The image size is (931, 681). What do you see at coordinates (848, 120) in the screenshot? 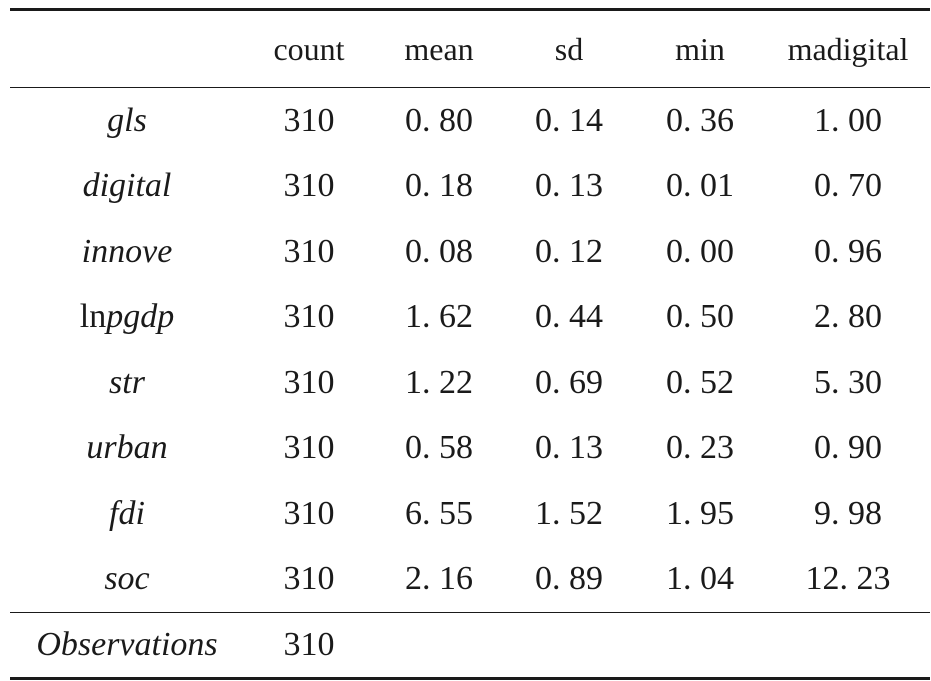
I see `cell-max: 1. 00` at bounding box center [848, 120].